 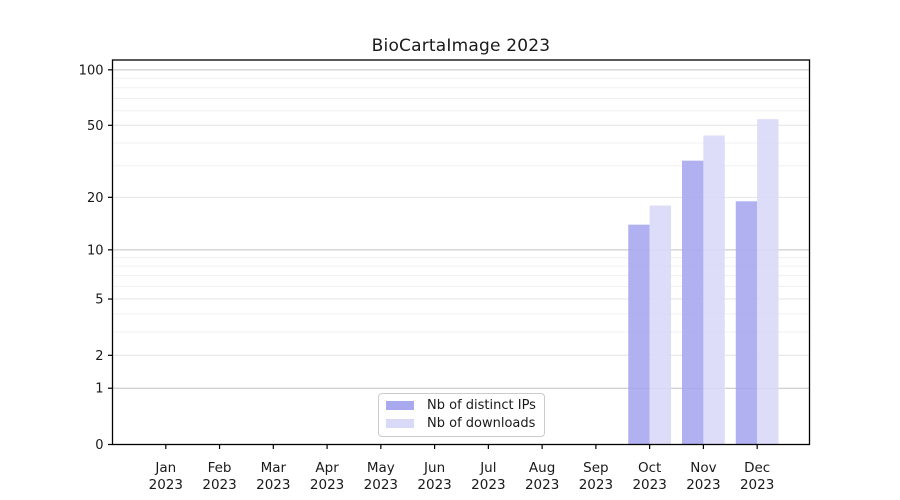 I want to click on x-tick-label-year-nov: 2023, so click(x=703, y=485).